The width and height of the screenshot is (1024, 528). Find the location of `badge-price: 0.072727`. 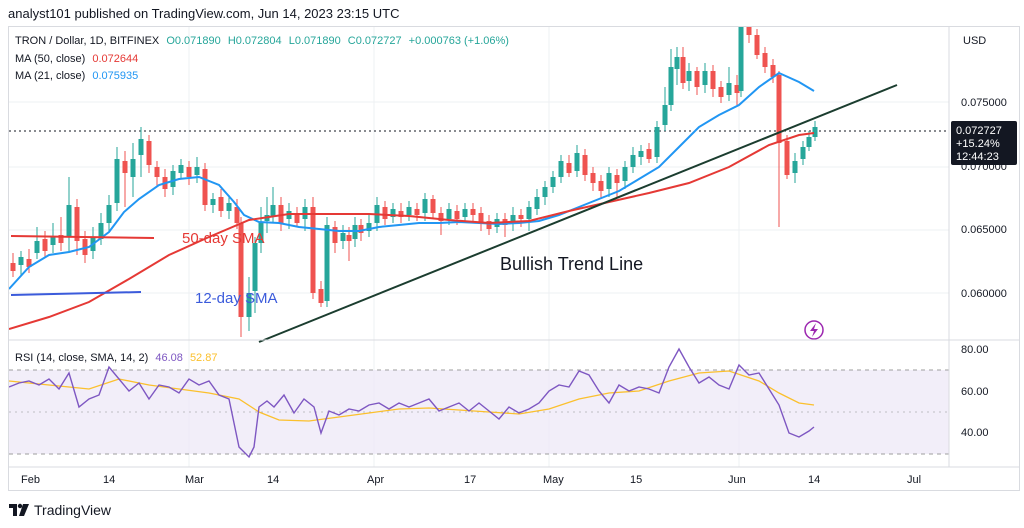

badge-price: 0.072727 is located at coordinates (979, 131).